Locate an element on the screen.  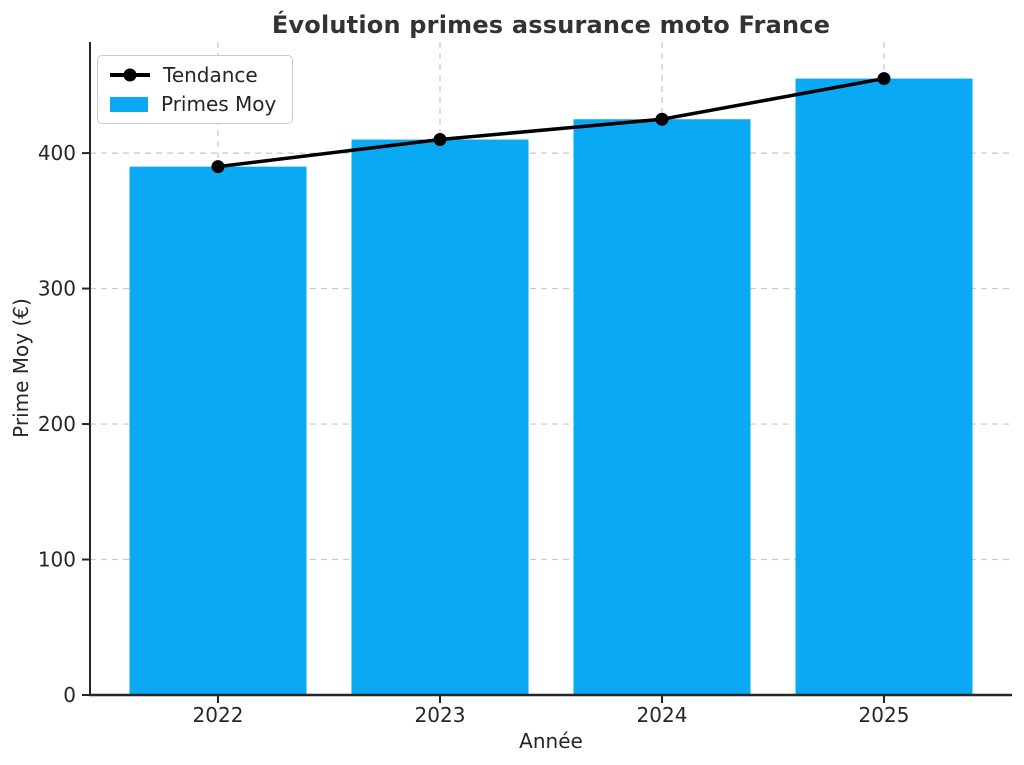
y-axis-label: Prime Moy (€) is located at coordinates (21, 368).